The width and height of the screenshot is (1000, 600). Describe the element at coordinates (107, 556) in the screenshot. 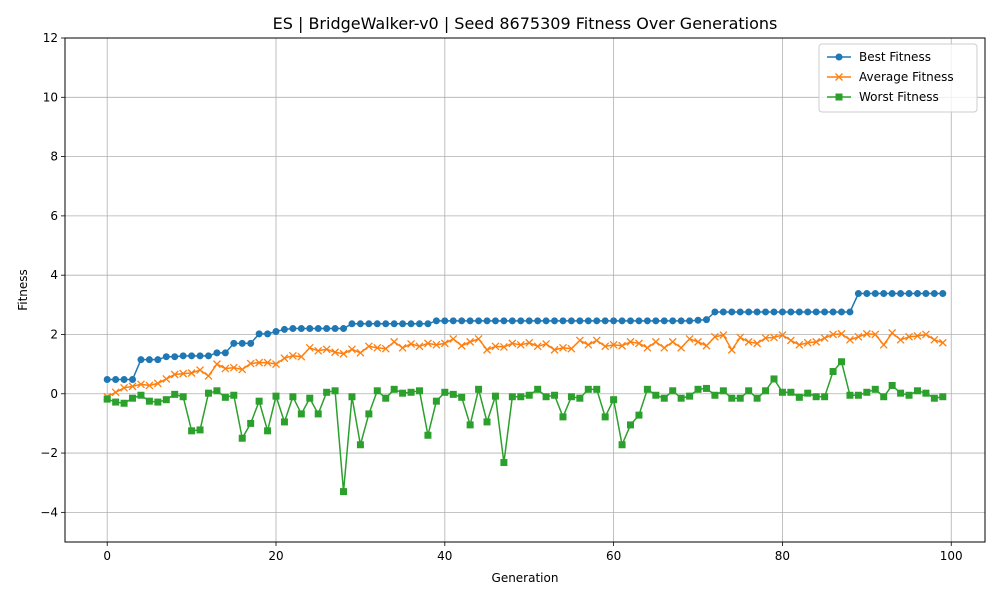

I see `x-tick-label-0: 0` at that location.